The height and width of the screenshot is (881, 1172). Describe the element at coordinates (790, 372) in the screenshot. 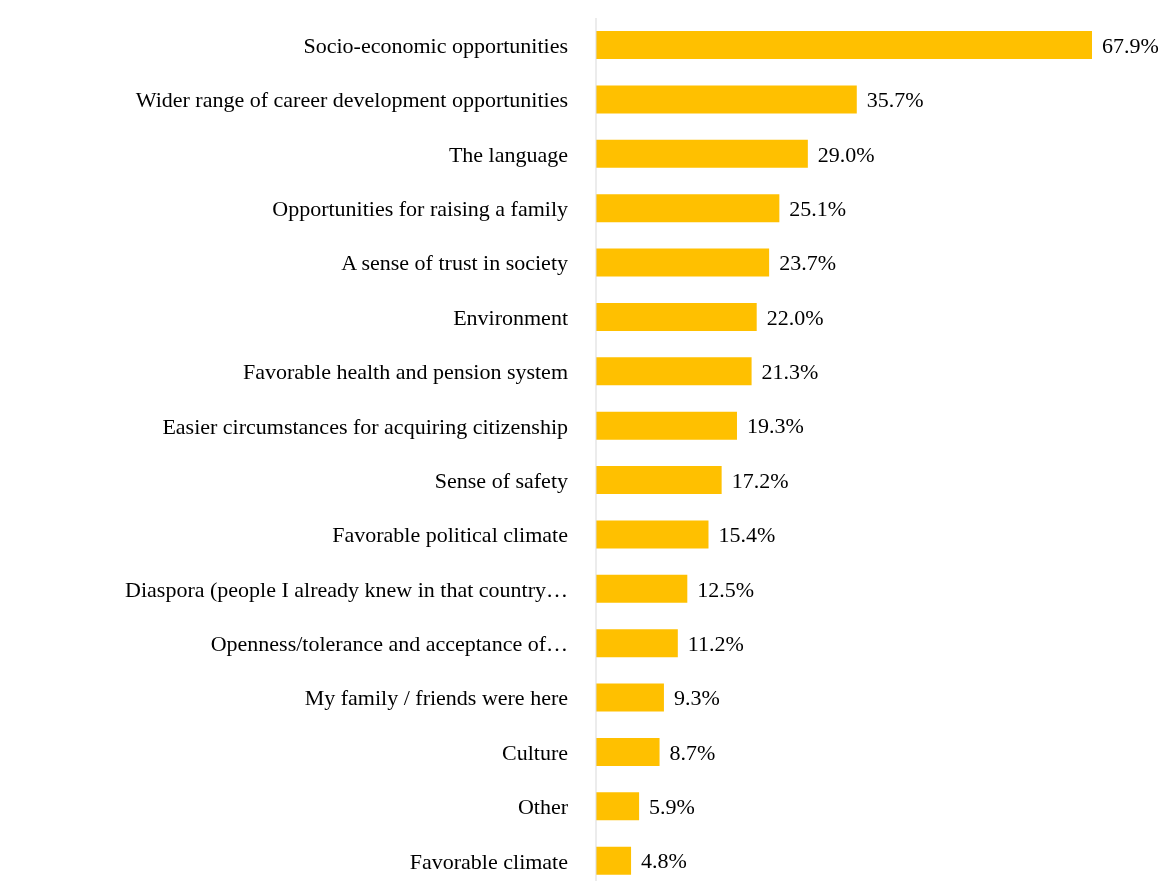

I see `data-label: 21.3%` at that location.